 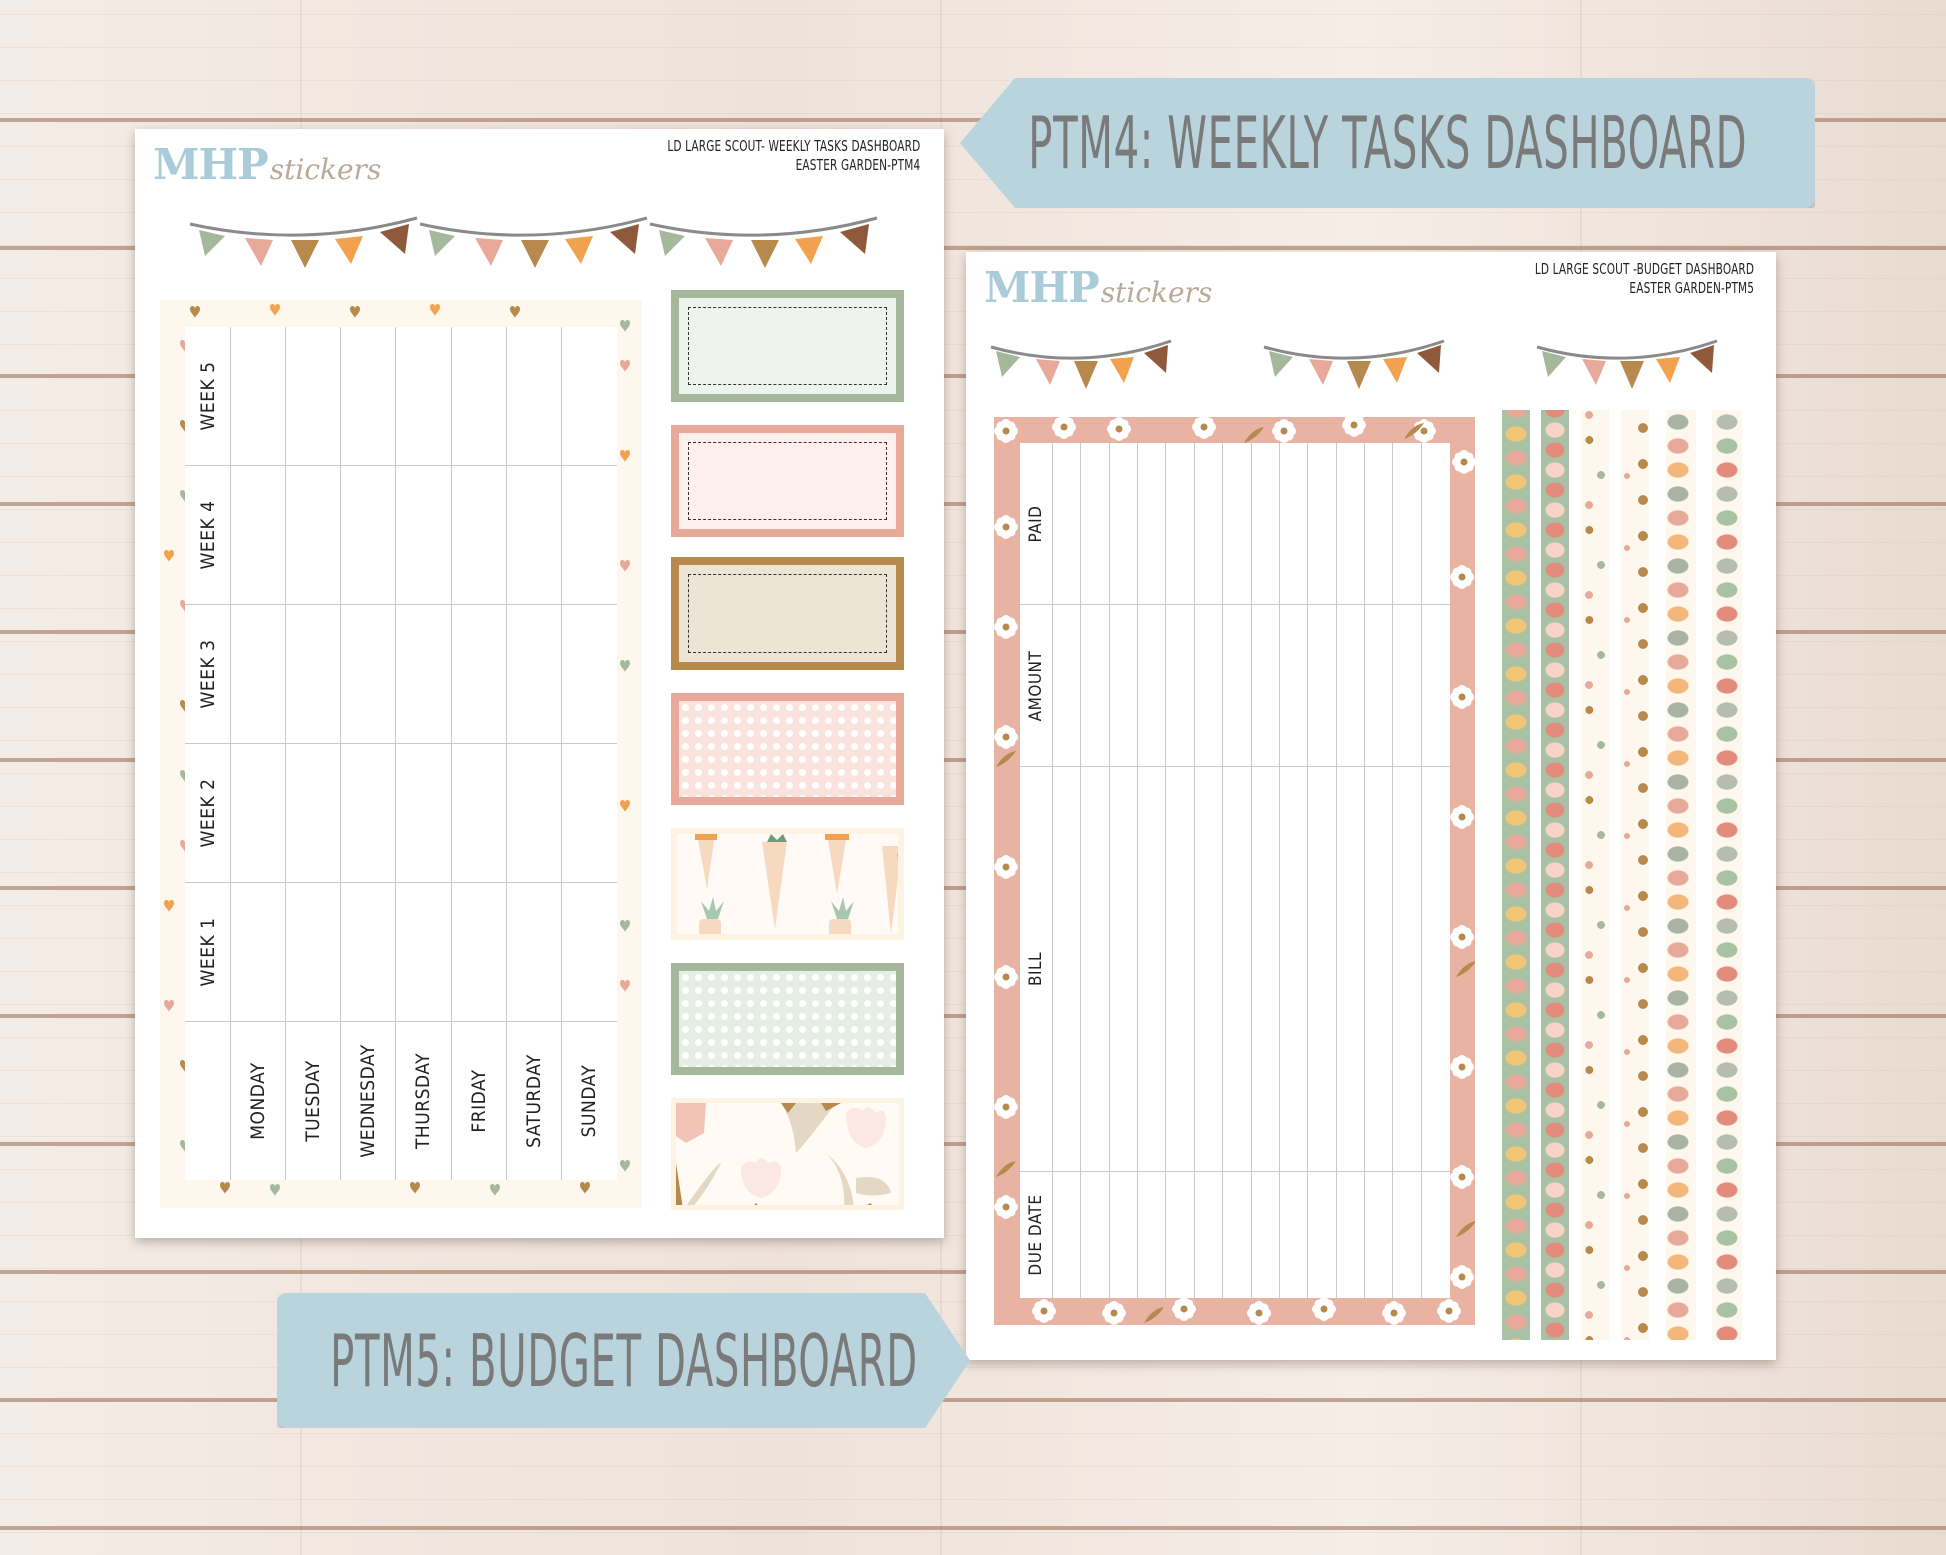 What do you see at coordinates (787, 1019) in the screenshot?
I see `sticker-box-sage-polka` at bounding box center [787, 1019].